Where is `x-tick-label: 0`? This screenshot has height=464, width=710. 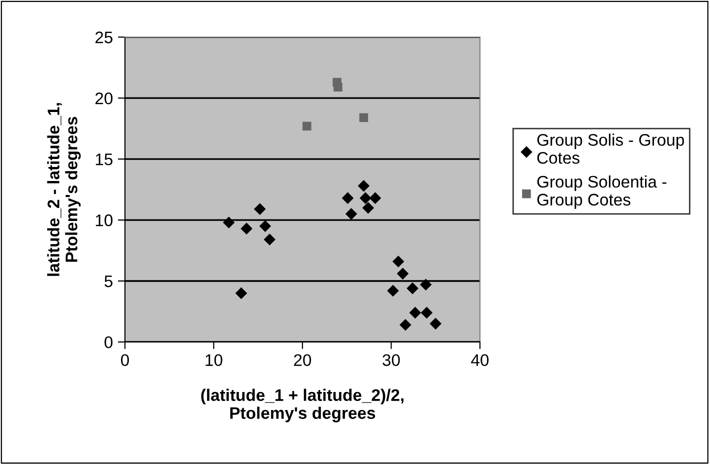
x-tick-label: 0 is located at coordinates (124, 360).